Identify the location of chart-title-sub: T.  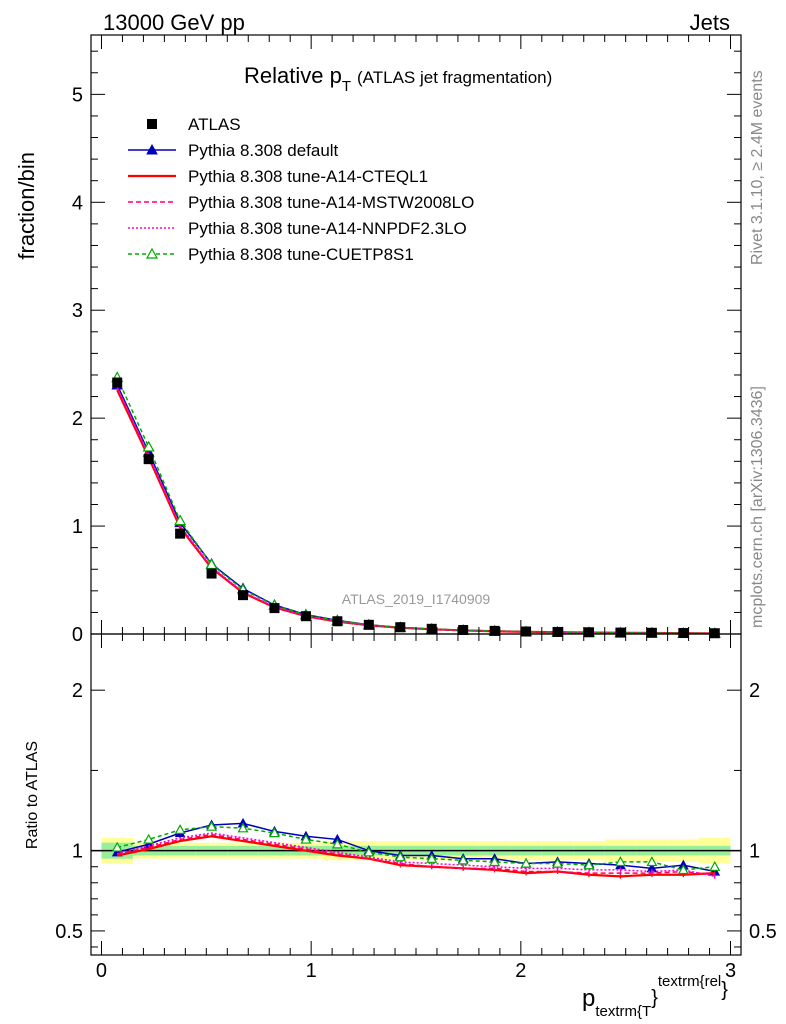
(346, 86).